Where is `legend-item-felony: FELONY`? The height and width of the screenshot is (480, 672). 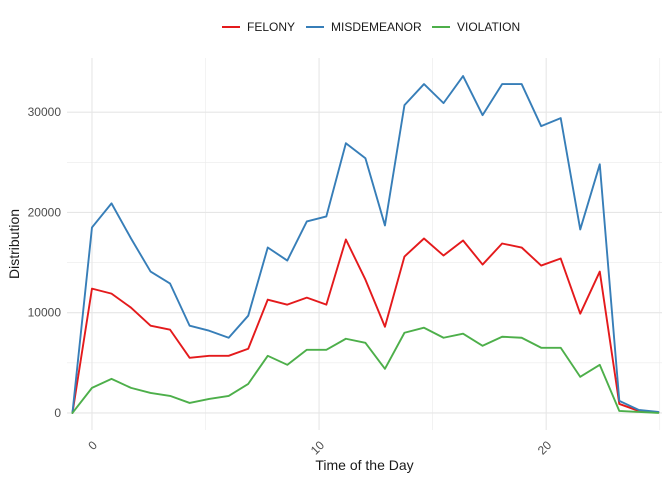 legend-item-felony: FELONY is located at coordinates (258, 27).